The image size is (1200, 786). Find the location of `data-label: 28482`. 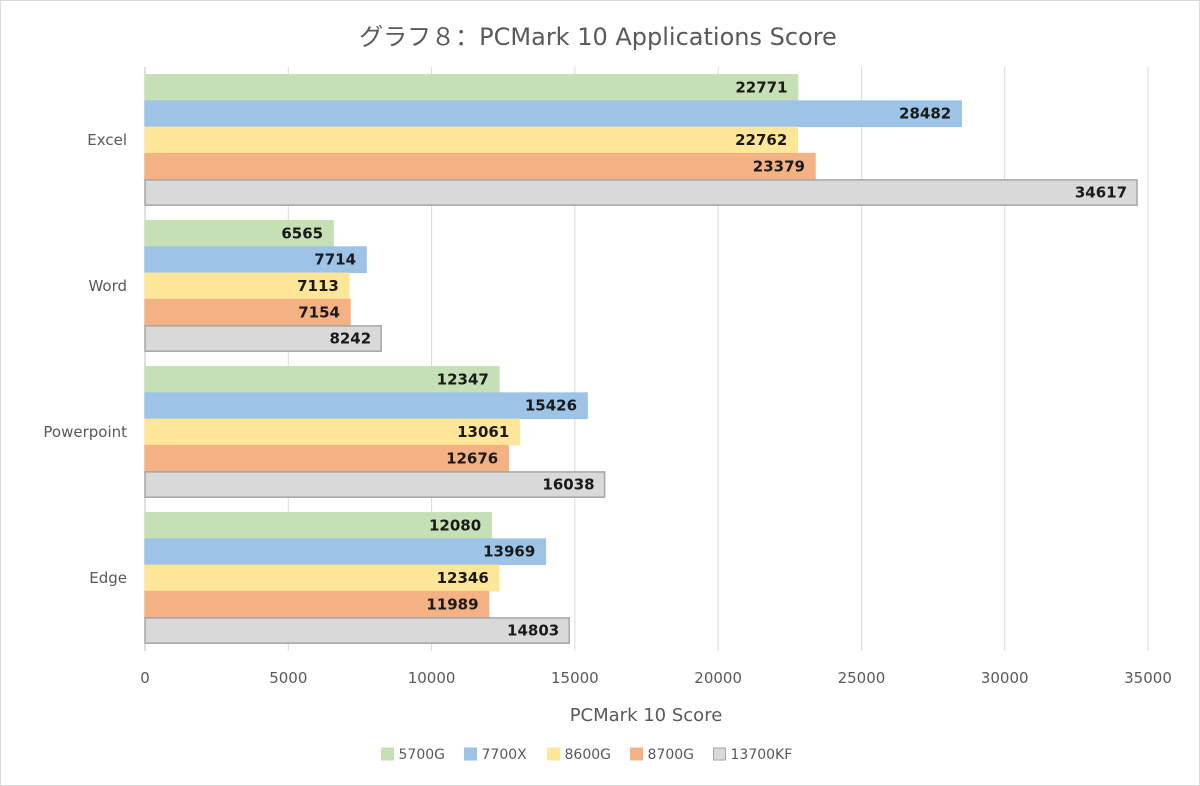

data-label: 28482 is located at coordinates (925, 114).